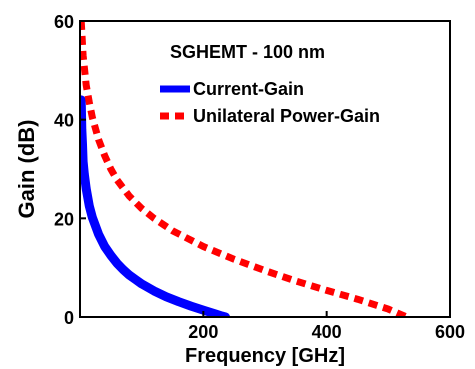  I want to click on x-tick-label: 400, so click(327, 332).